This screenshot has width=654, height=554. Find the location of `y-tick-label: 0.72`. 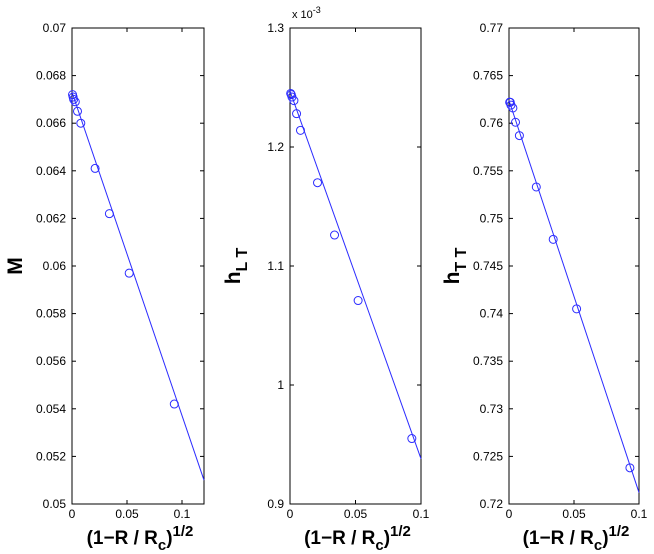

y-tick-label: 0.72 is located at coordinates (492, 504).